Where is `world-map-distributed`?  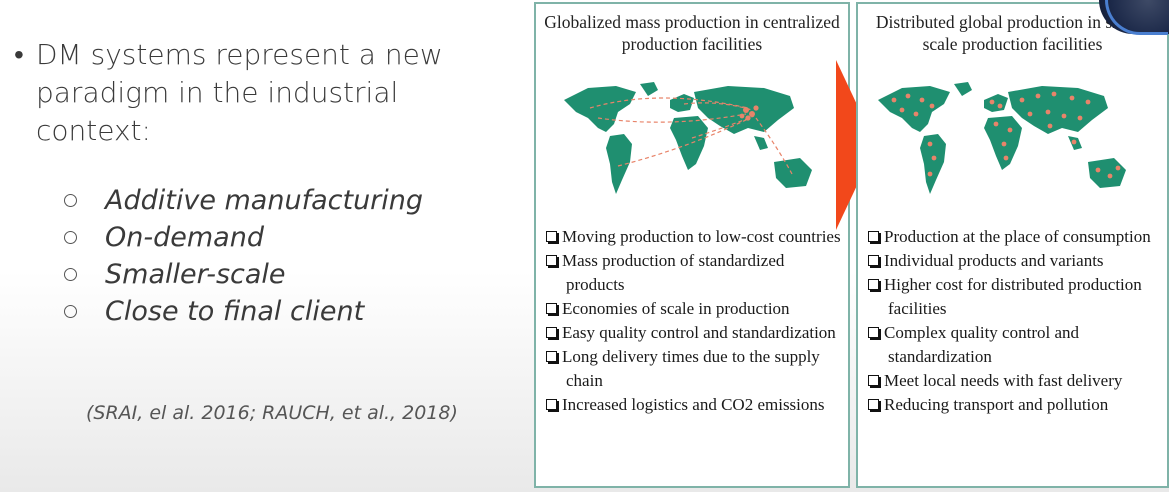 world-map-distributed is located at coordinates (1002, 138).